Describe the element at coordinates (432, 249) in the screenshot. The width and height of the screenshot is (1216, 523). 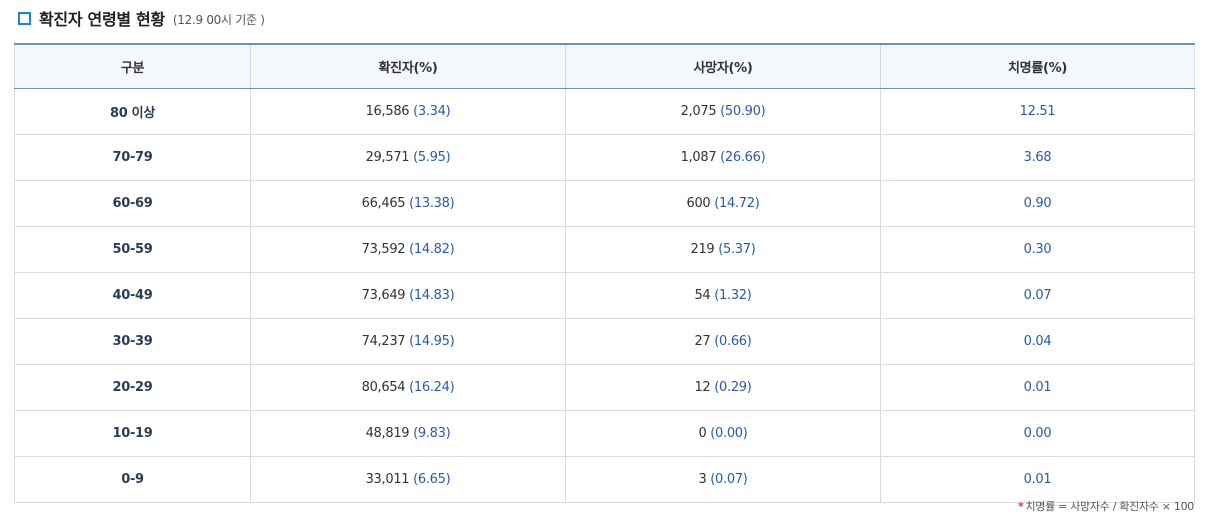
I see `confirmed-percent: (14.82)` at that location.